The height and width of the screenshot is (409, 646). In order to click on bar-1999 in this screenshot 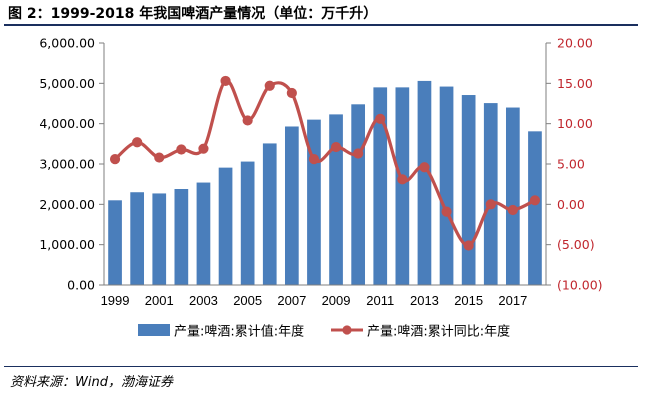, I will do `click(115, 242)`.